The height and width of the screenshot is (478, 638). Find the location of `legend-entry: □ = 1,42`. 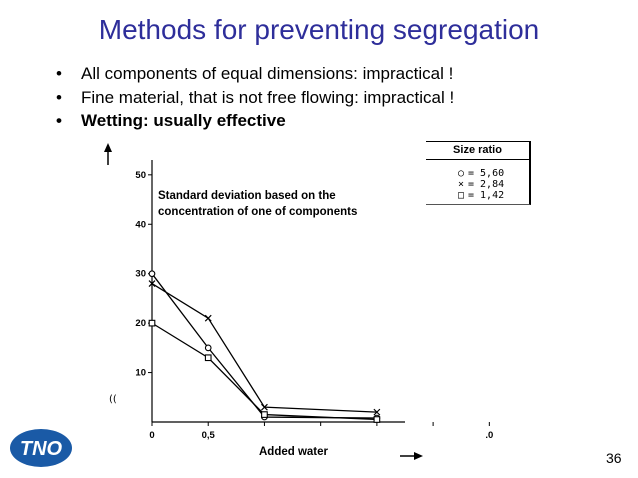

legend-entry: □ = 1,42 is located at coordinates (479, 195).